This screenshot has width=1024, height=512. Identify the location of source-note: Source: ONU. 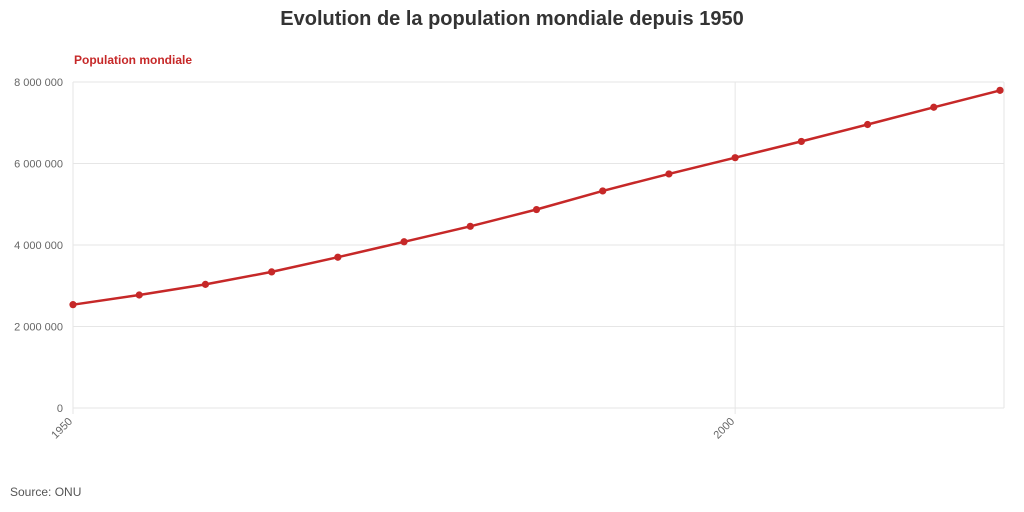
(45, 492).